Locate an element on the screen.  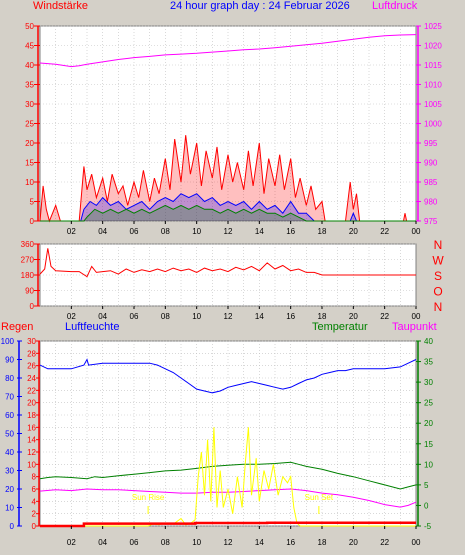
pressure-tick-label: 1020 is located at coordinates (433, 46).